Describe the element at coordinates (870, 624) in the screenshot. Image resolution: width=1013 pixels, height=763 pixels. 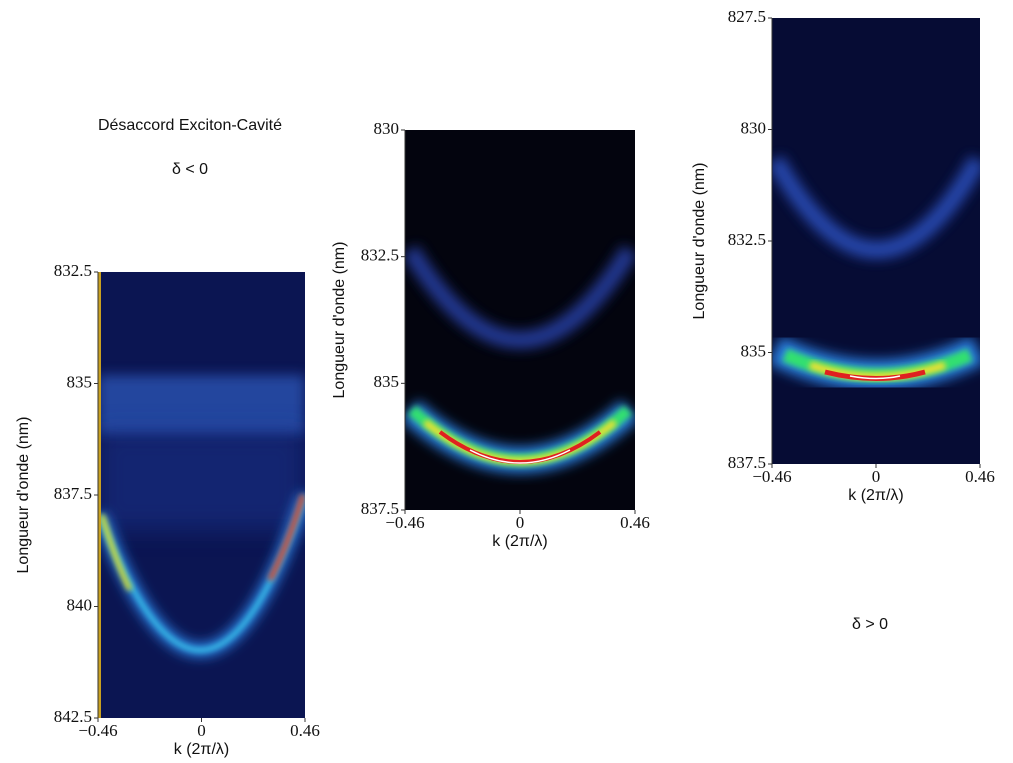
I see `annotation: δ > 0` at that location.